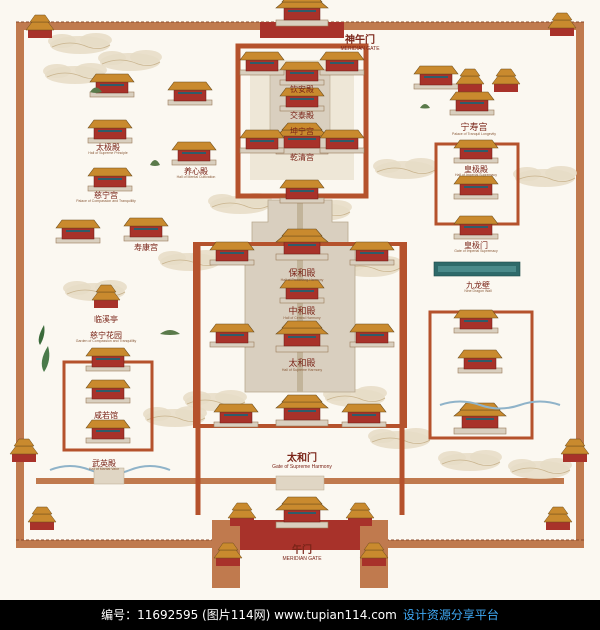  I want to click on label-shenwu-gate: 神午门 MERIDIAN GATE, so click(360, 43).